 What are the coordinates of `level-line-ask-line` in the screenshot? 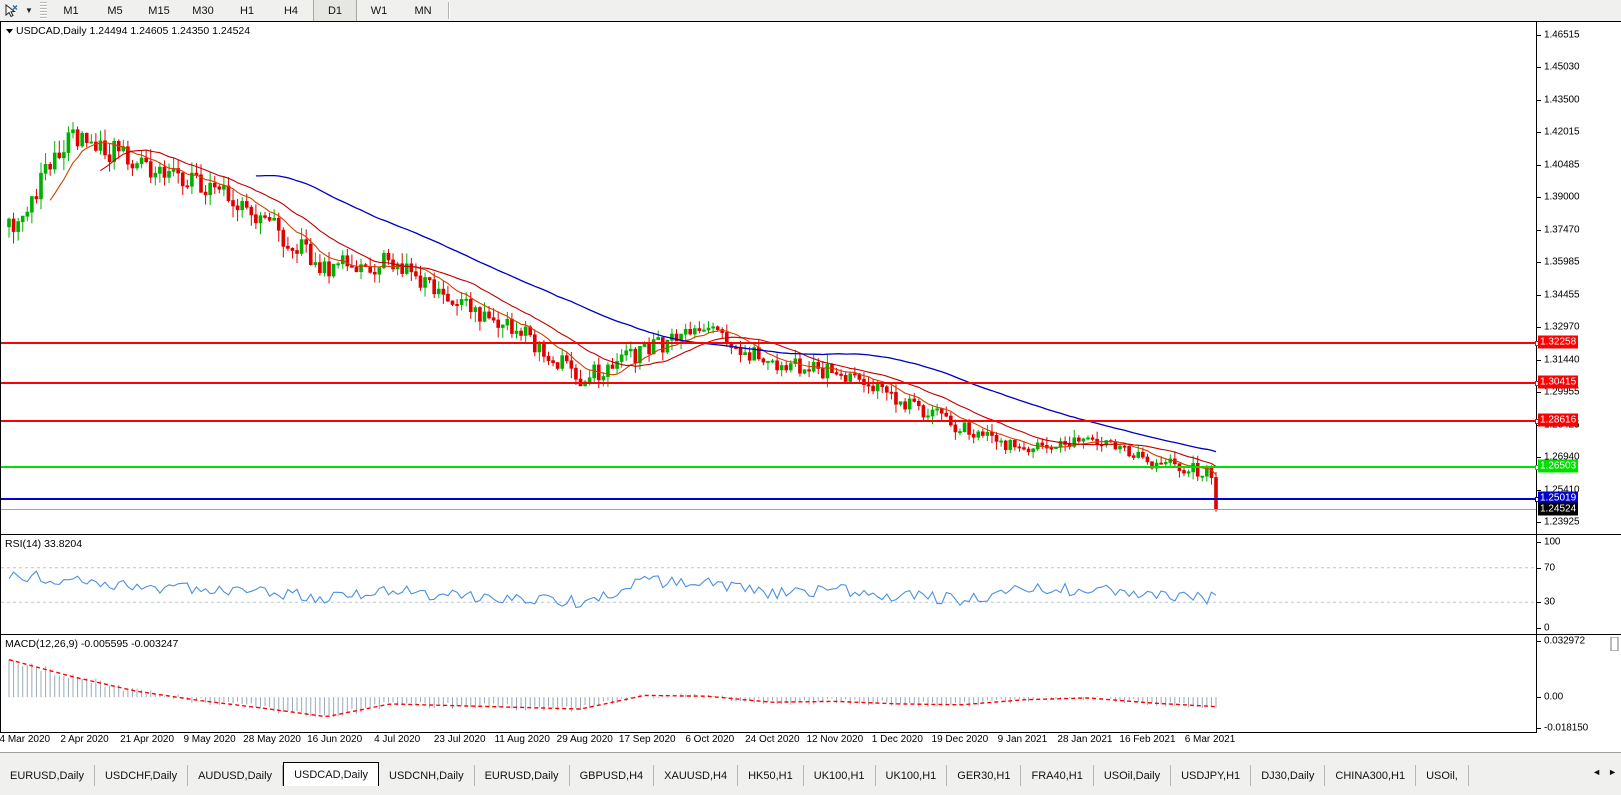 It's located at (768, 509).